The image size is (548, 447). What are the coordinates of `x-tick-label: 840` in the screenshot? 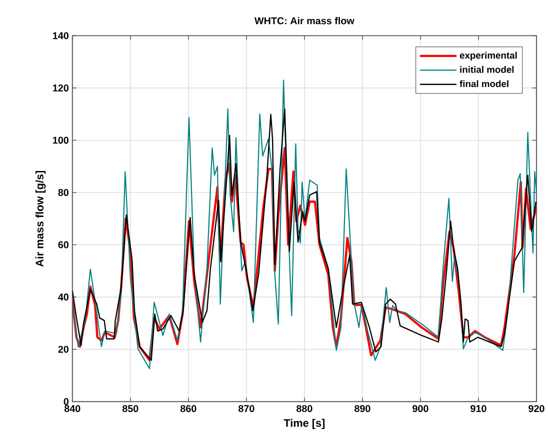 It's located at (72, 408).